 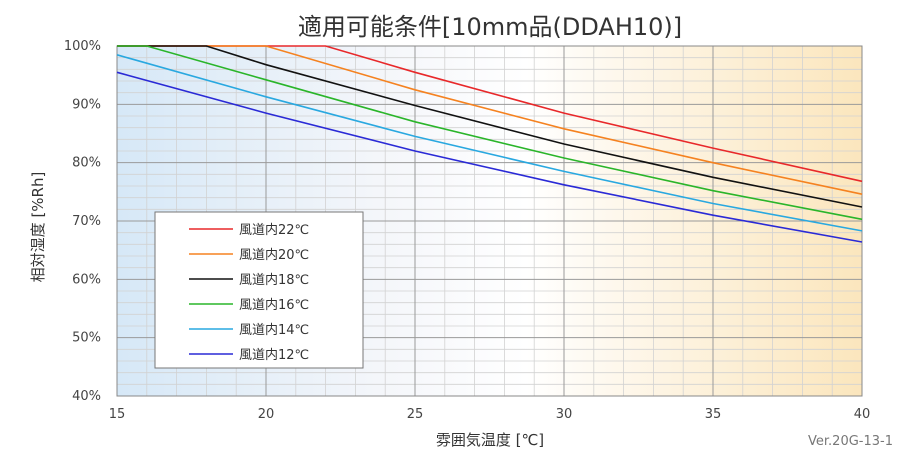 I want to click on y-tick-label: 100%, so click(x=82, y=46).